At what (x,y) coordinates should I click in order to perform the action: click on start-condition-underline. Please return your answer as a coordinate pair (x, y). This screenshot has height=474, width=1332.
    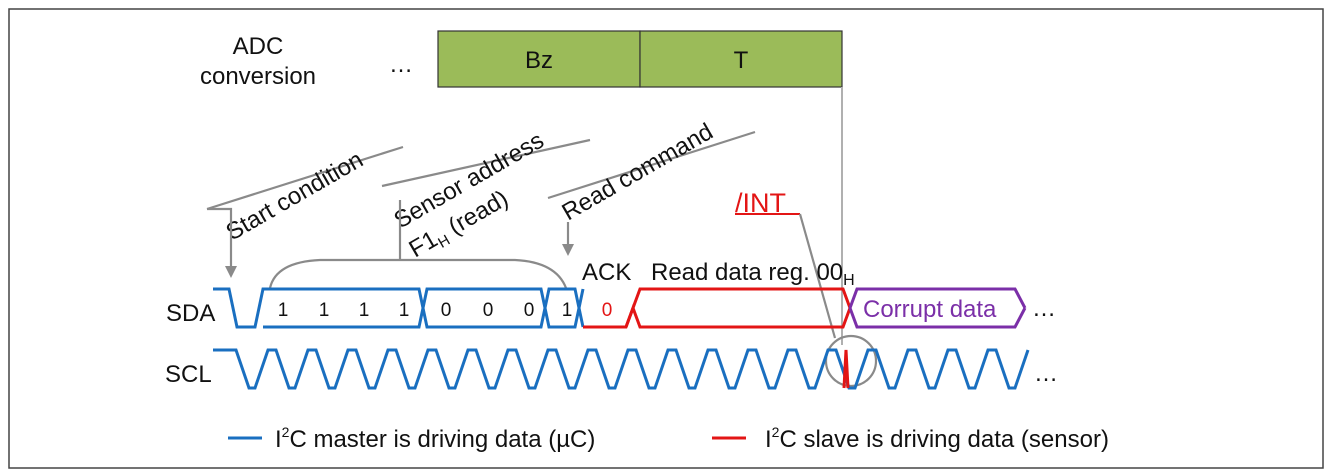
    Looking at the image, I should click on (305, 178).